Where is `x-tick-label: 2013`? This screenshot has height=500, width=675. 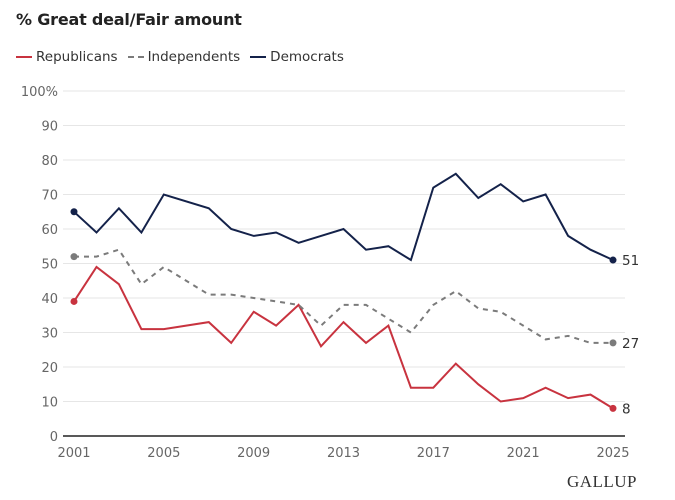 x-tick-label: 2013 is located at coordinates (343, 453).